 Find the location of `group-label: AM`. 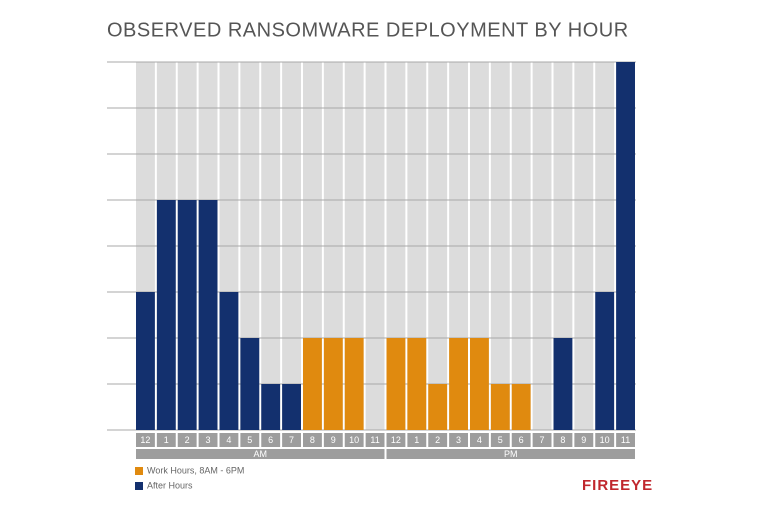

group-label: AM is located at coordinates (261, 454).